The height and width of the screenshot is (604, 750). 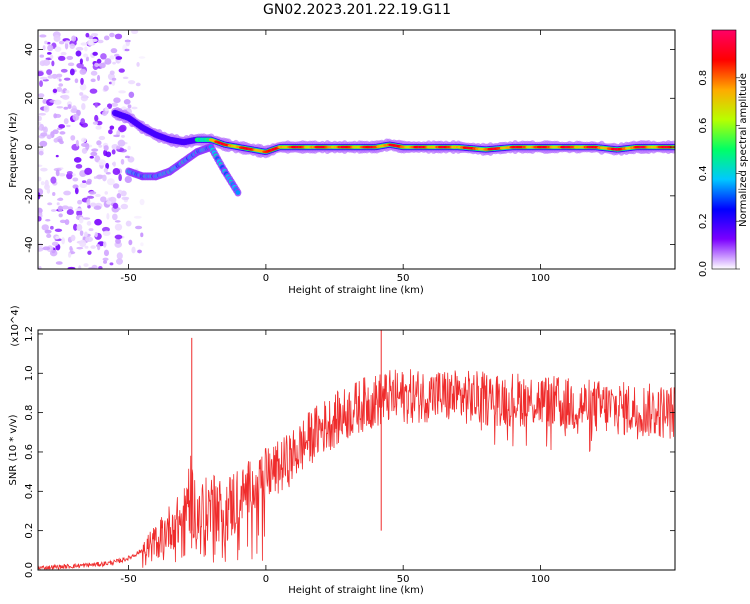 I want to click on x-tick-label: -50, so click(x=128, y=579).